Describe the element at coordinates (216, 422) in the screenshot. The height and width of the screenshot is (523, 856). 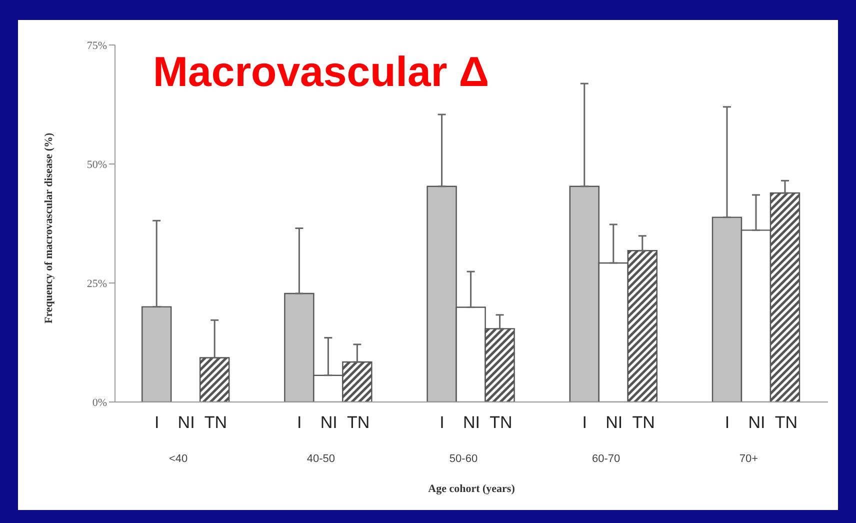
I see `series-label: TN` at that location.